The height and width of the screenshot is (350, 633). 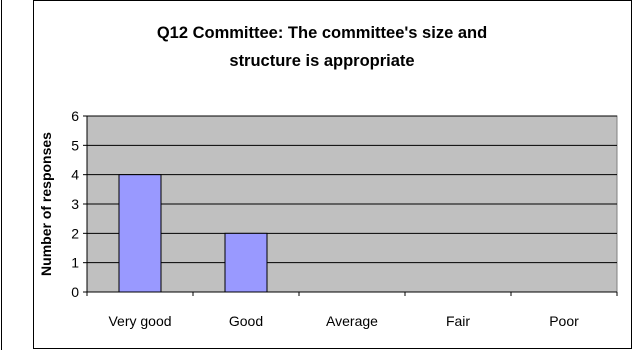 I want to click on bars, so click(x=193, y=233).